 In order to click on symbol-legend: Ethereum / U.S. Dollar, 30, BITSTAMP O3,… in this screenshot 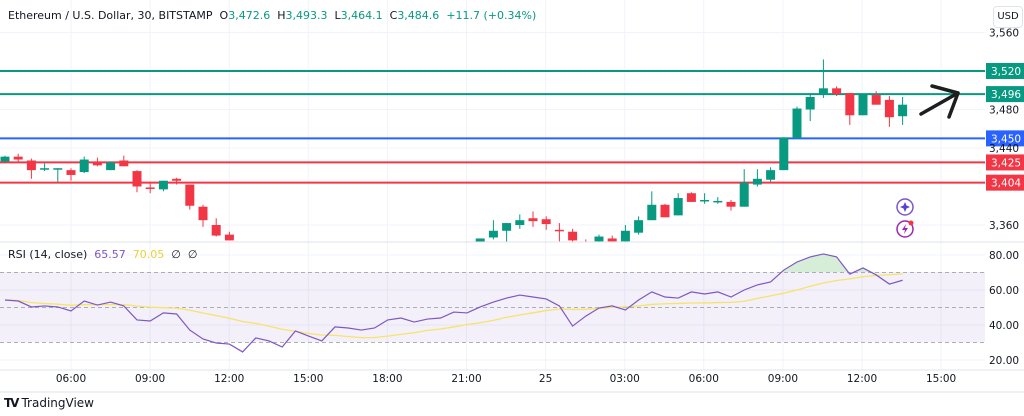, I will do `click(272, 15)`.